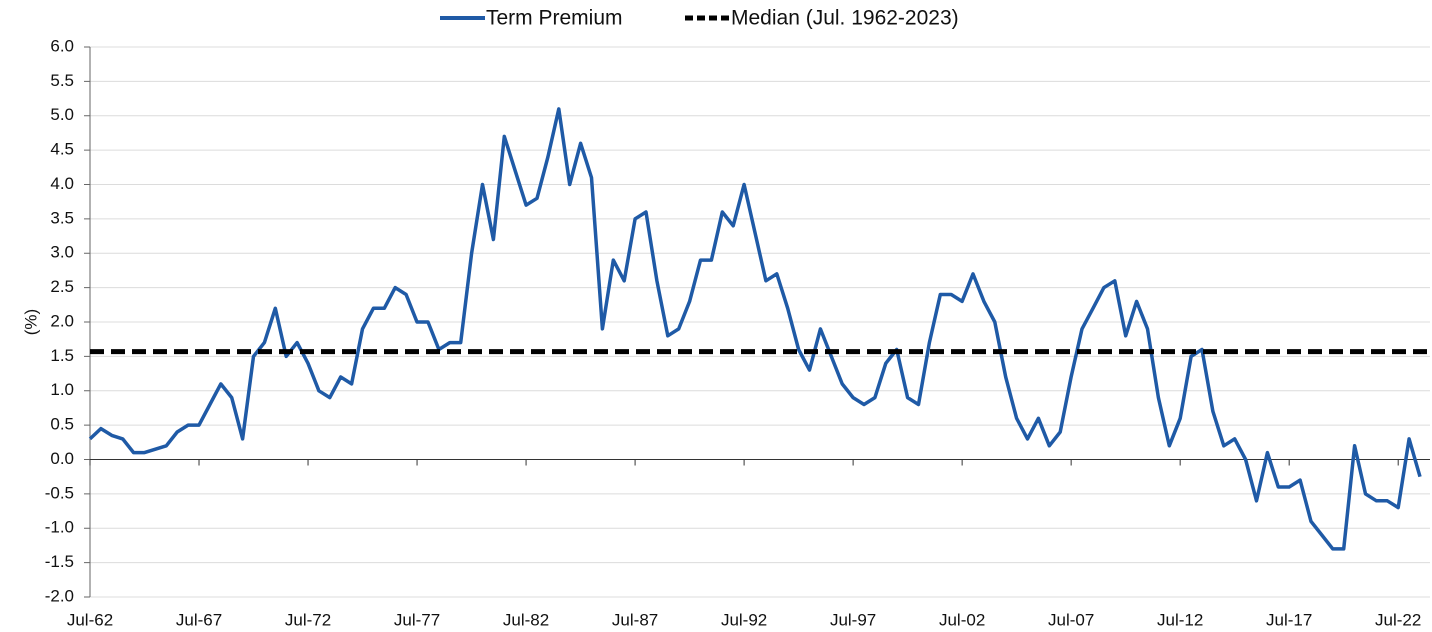  Describe the element at coordinates (62, 252) in the screenshot. I see `y-tick-label: 3.0` at that location.